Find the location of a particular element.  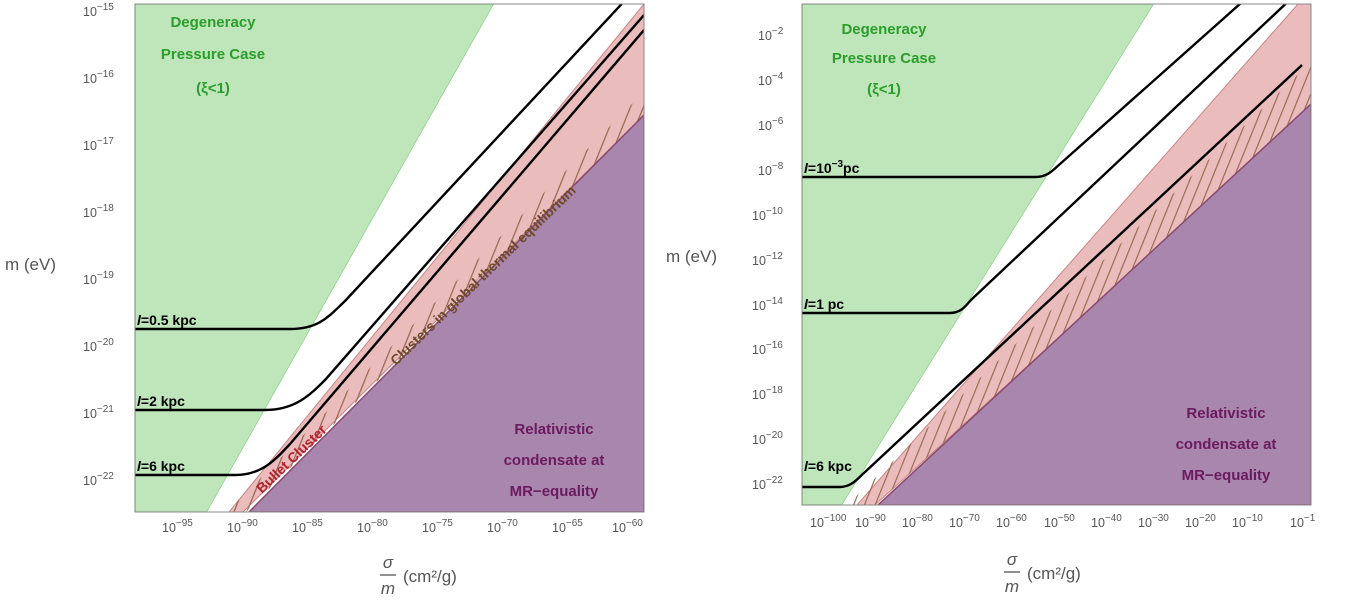

left-y-tick: 10−22 is located at coordinates (98, 479).